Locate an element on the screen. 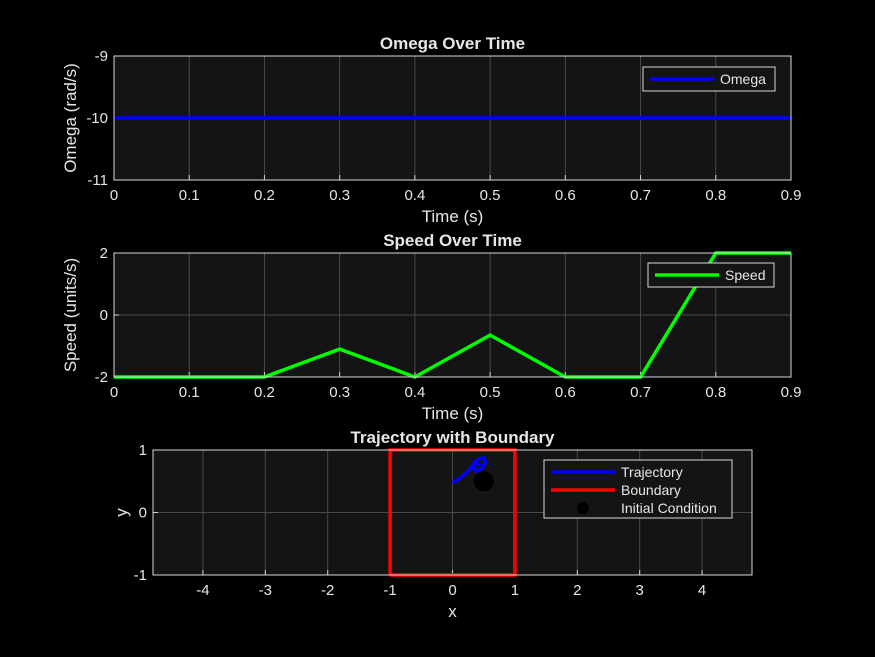 The image size is (875, 657). legend: Omega is located at coordinates (709, 79).